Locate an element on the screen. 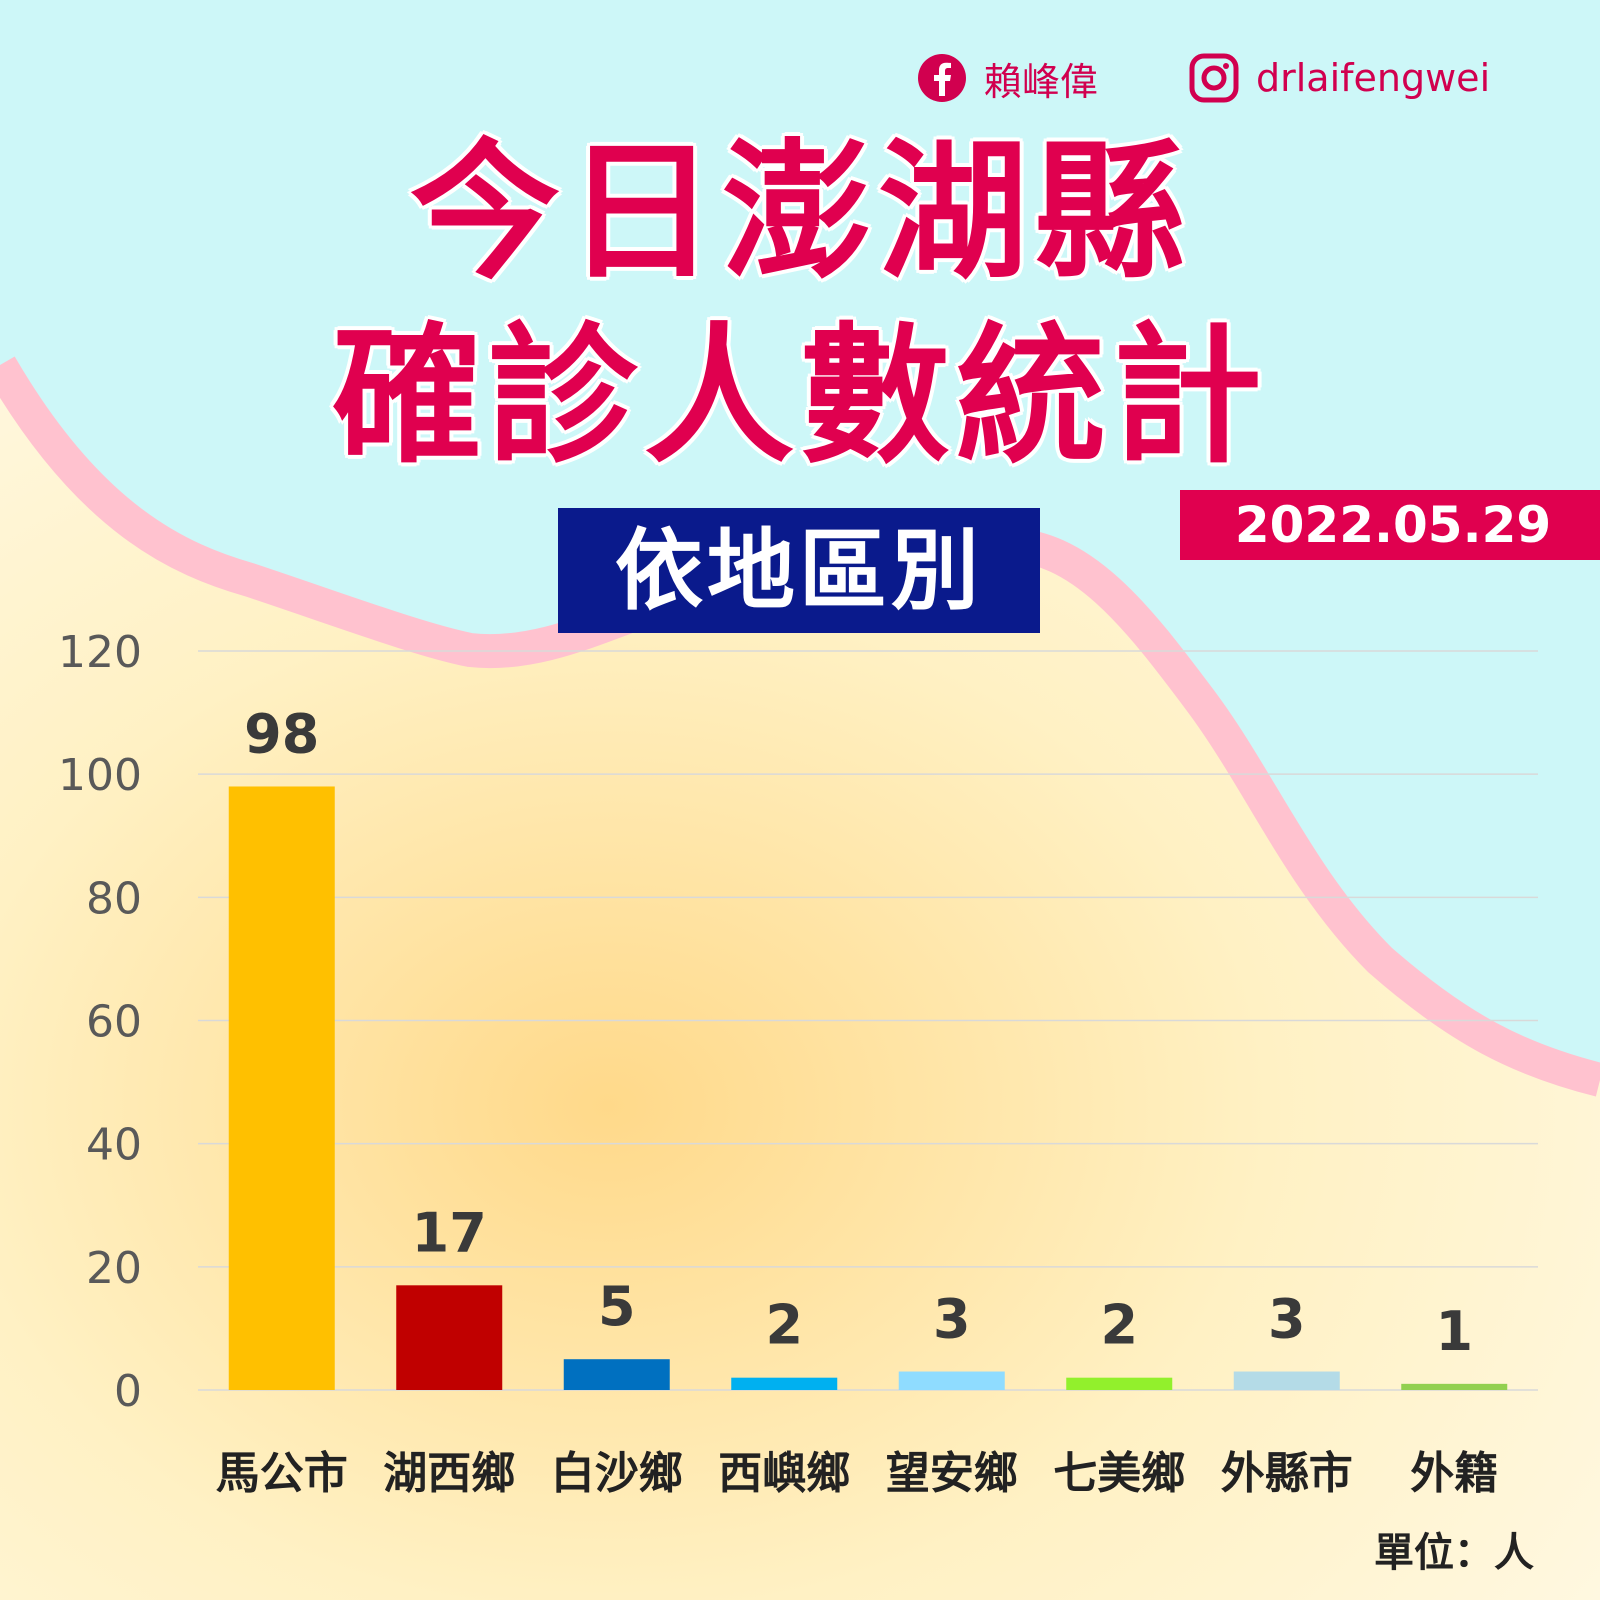 This screenshot has width=1600, height=1600. y-tick-label: 60 is located at coordinates (114, 1022).